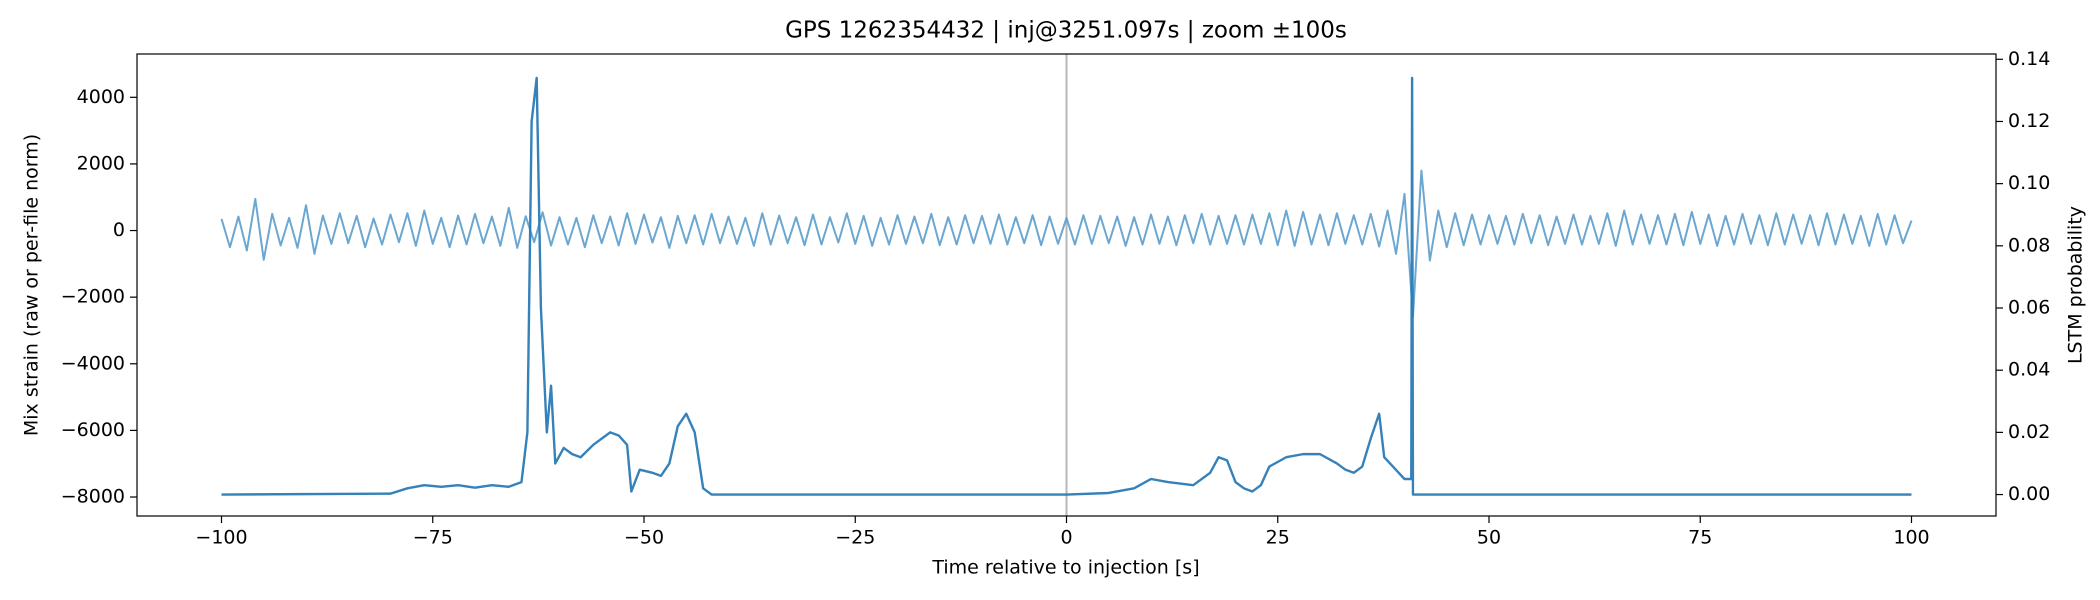  Describe the element at coordinates (644, 538) in the screenshot. I see `x-tick-label: −50` at that location.